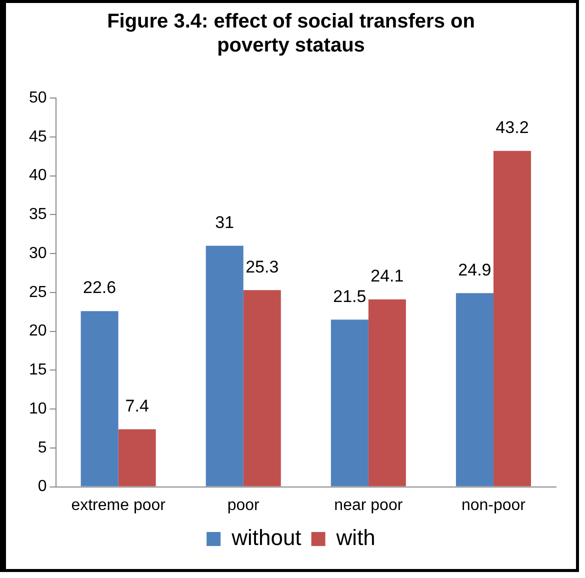 The height and width of the screenshot is (578, 585). Describe the element at coordinates (355, 537) in the screenshot. I see `legend-label: with` at that location.